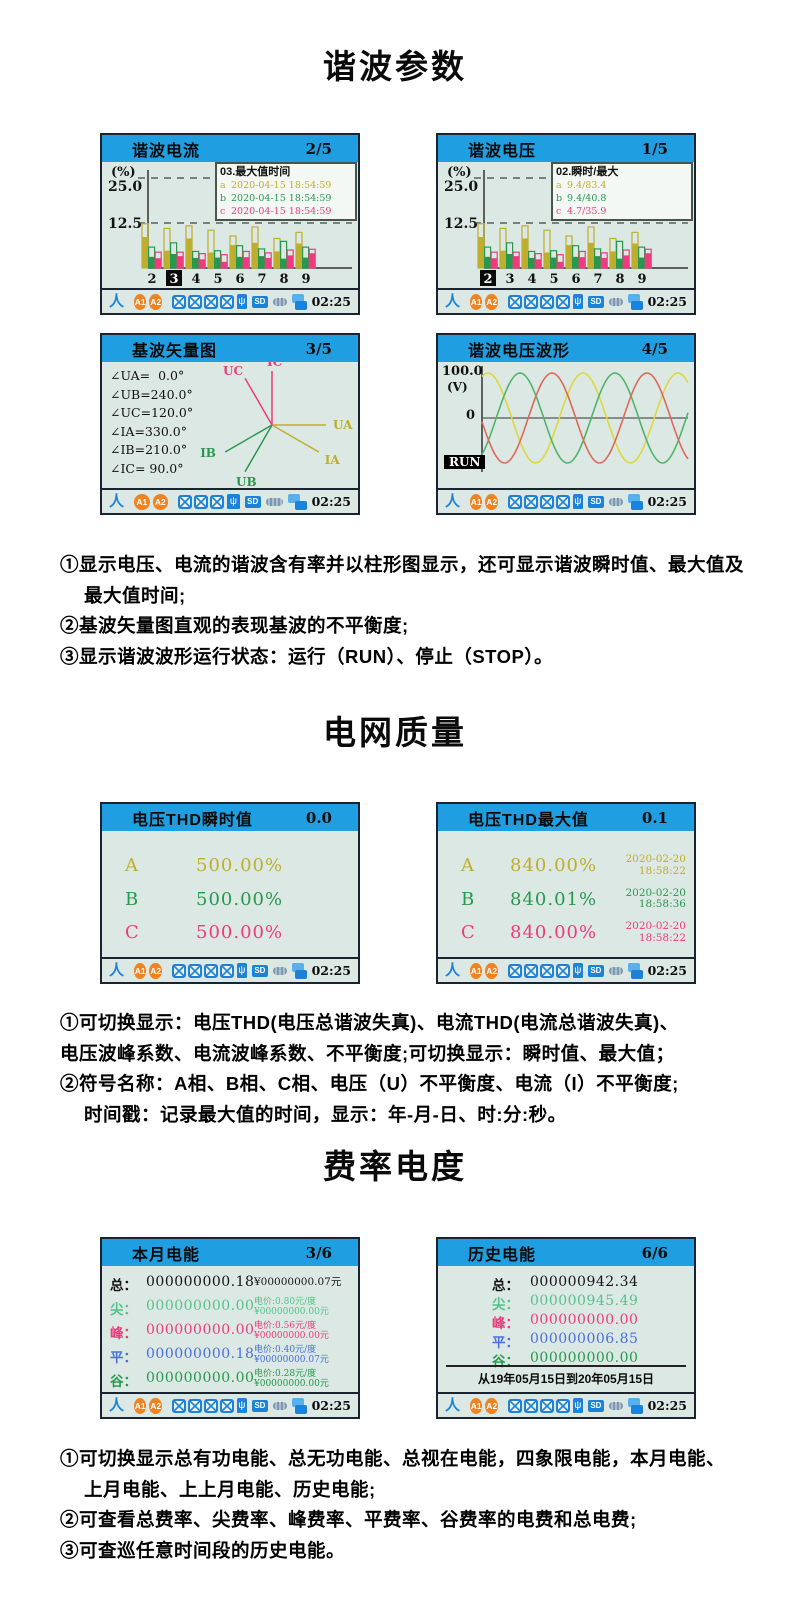 The image size is (790, 1602). I want to click on note-line: ③可查巡任意时间段的历史电能。, so click(203, 1550).